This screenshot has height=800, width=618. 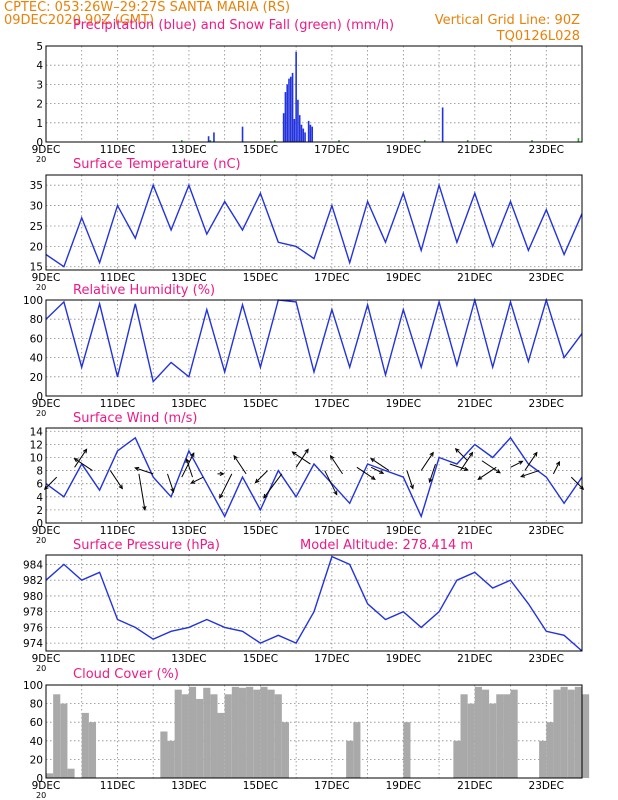 I want to click on y-tick-label: 980, so click(x=33, y=597).